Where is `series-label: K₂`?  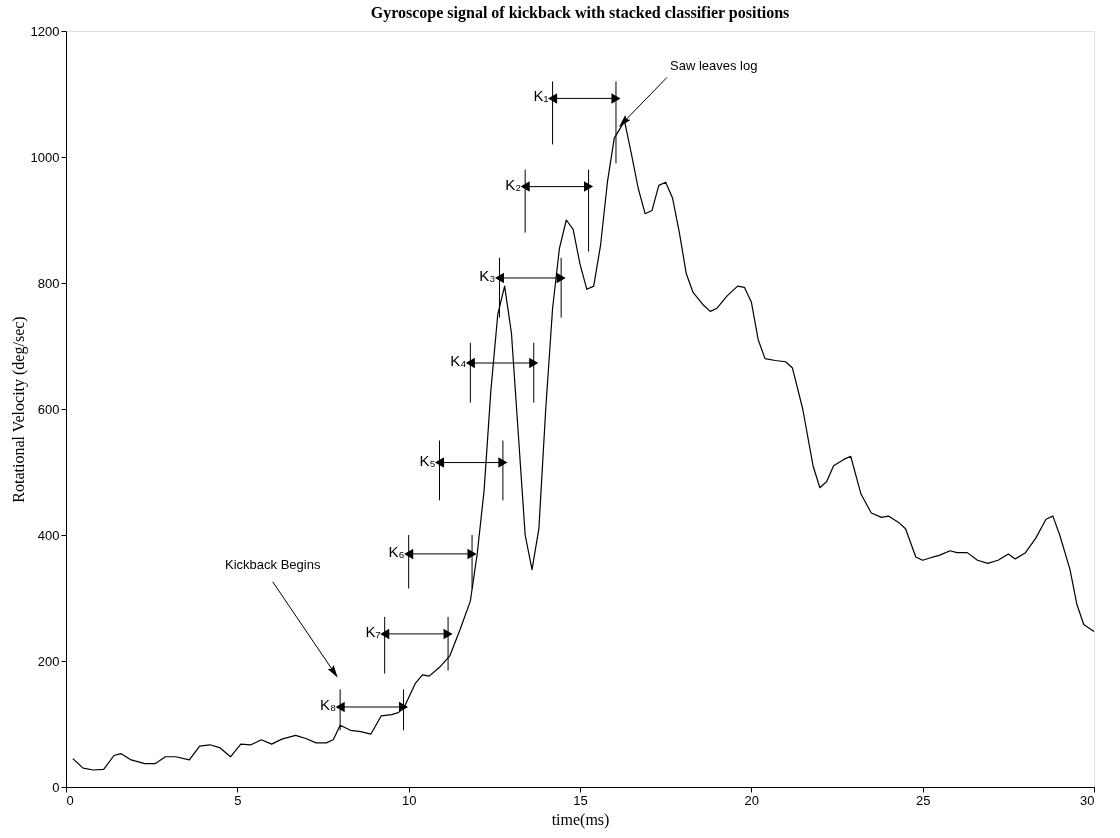 series-label: K₂ is located at coordinates (513, 184).